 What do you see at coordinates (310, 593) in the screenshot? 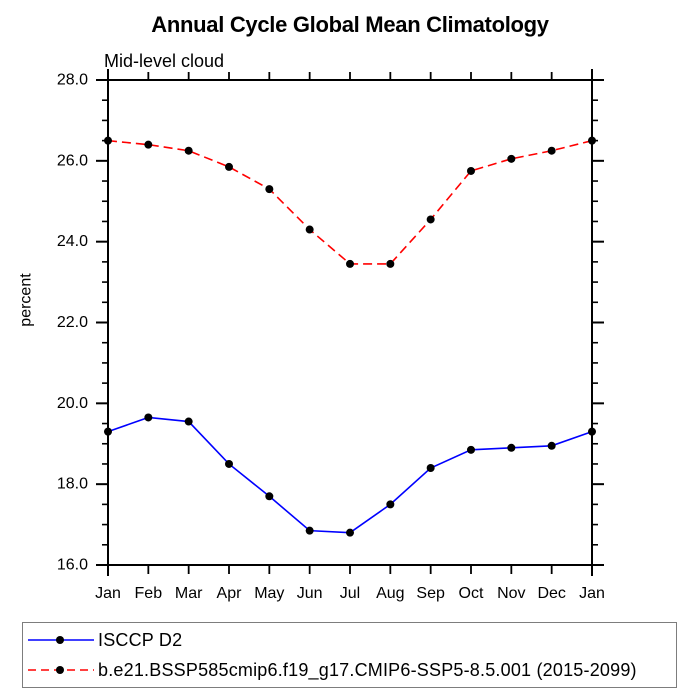
I see `x-tick-label: Jun` at bounding box center [310, 593].